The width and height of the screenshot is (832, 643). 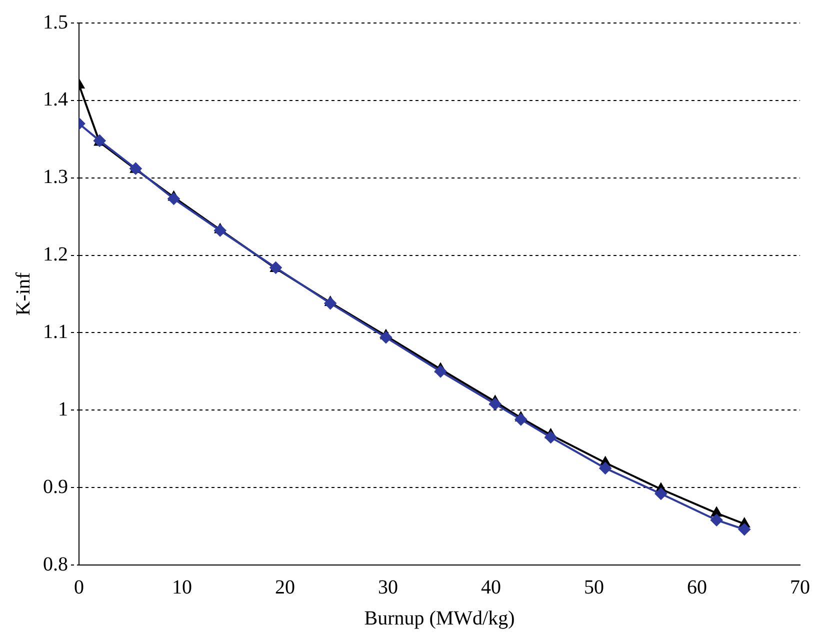 I want to click on y-tick-label: 1.1, so click(x=55, y=331).